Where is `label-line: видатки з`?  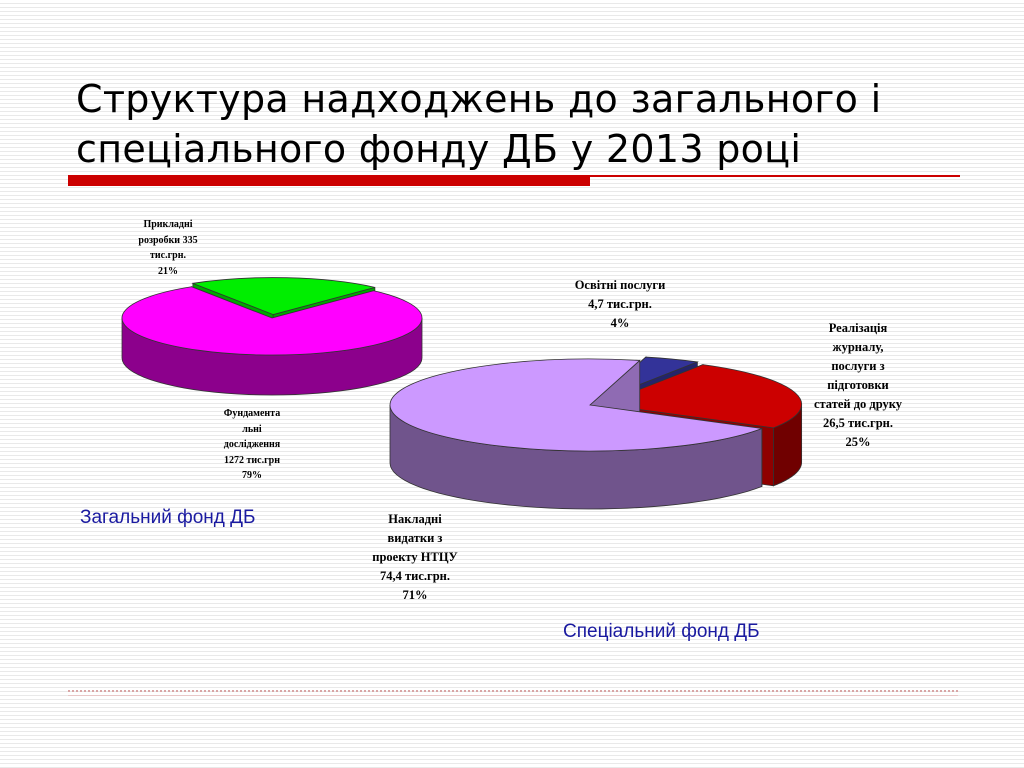 label-line: видатки з is located at coordinates (415, 538).